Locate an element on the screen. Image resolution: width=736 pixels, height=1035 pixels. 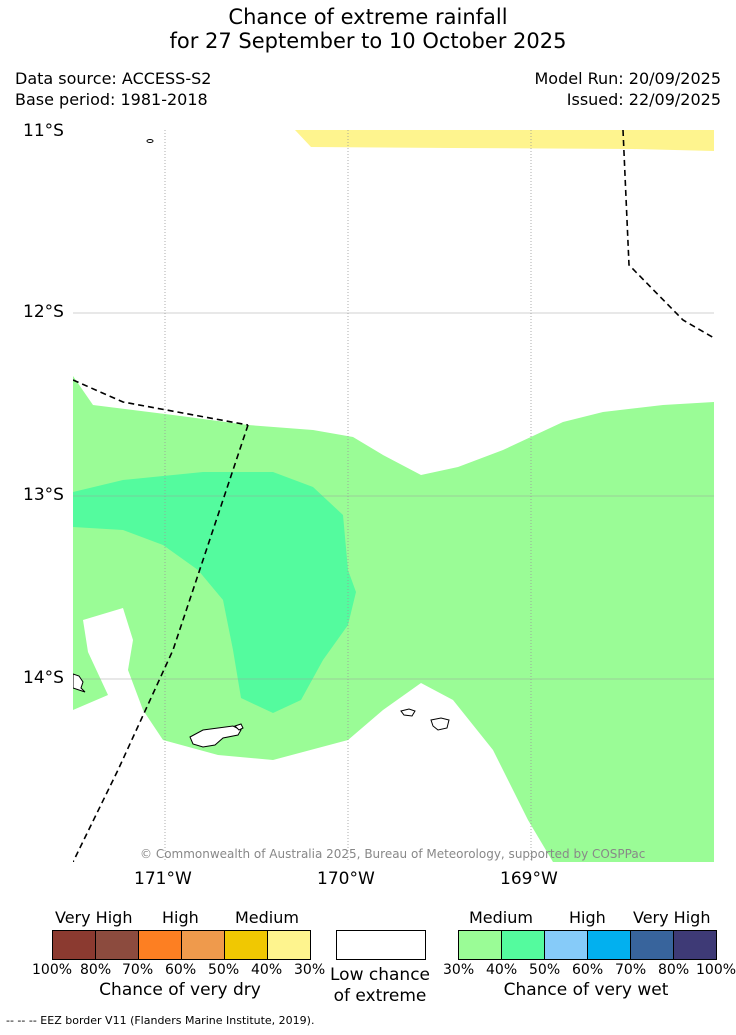
issued-date: Issued: 22/09/2025 is located at coordinates (643, 99).